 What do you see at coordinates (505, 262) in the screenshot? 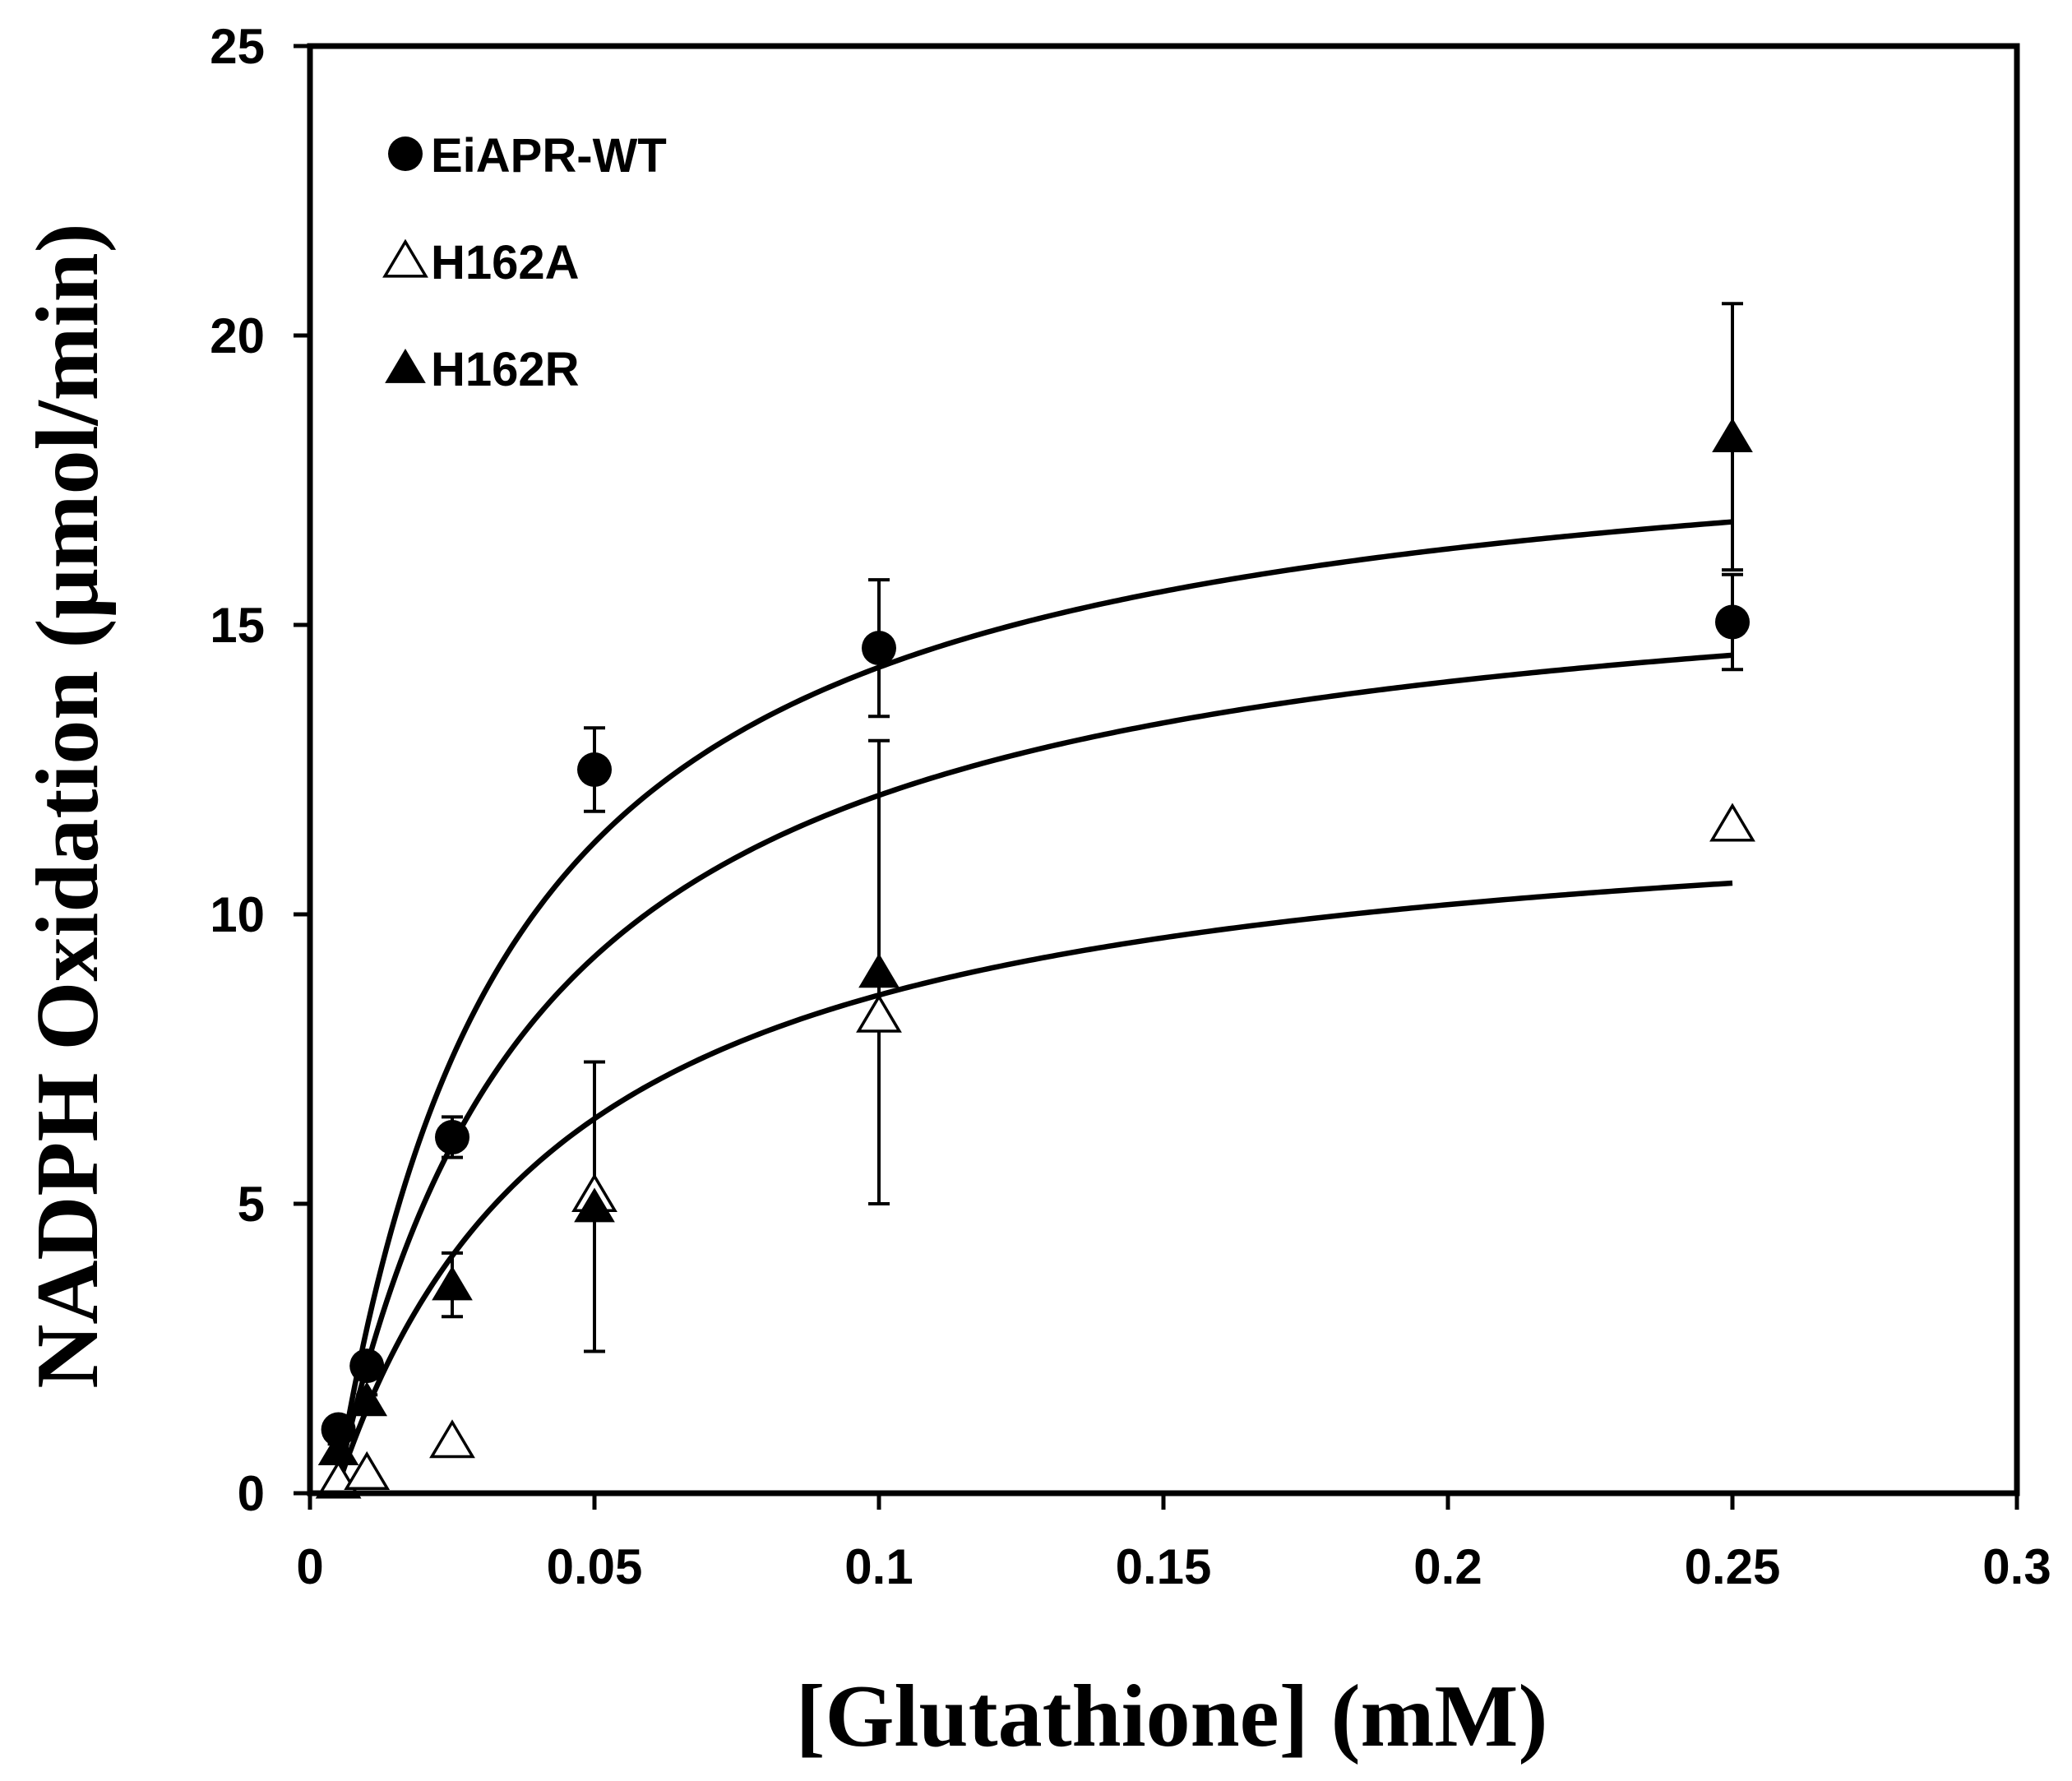
I see `legend-label: H162A` at bounding box center [505, 262].